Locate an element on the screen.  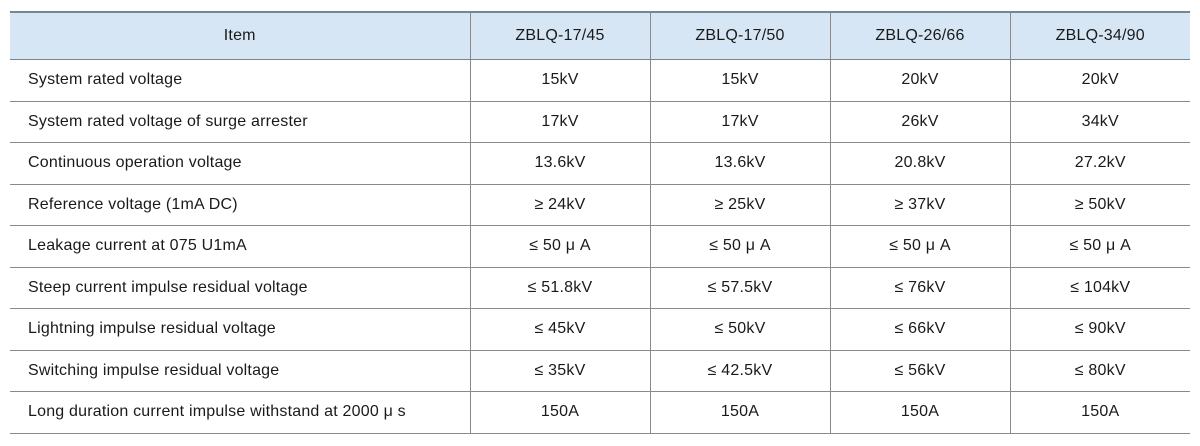
value-cell: ≥ 37kV is located at coordinates (919, 204).